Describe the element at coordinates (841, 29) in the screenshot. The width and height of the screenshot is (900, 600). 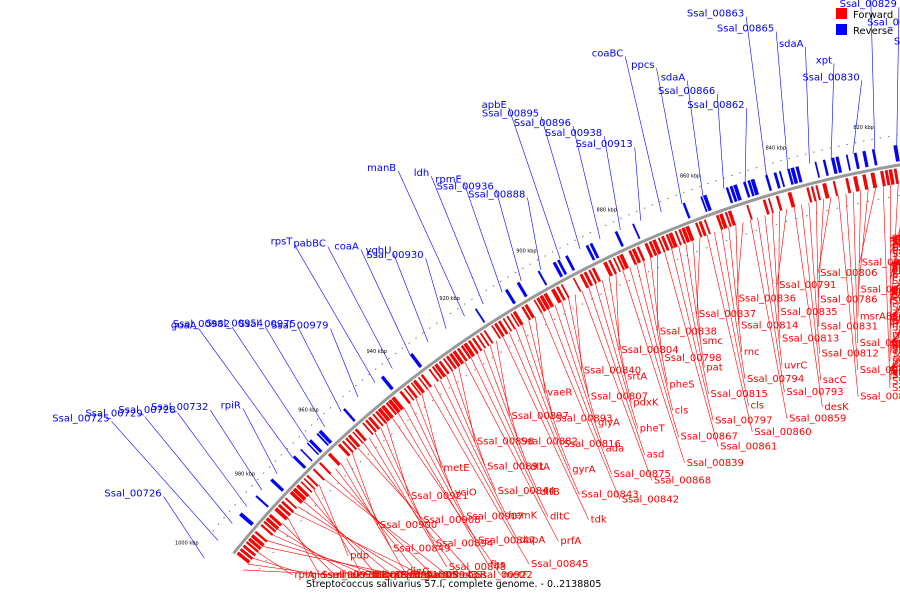
I see `legend-reverse-swatch` at that location.